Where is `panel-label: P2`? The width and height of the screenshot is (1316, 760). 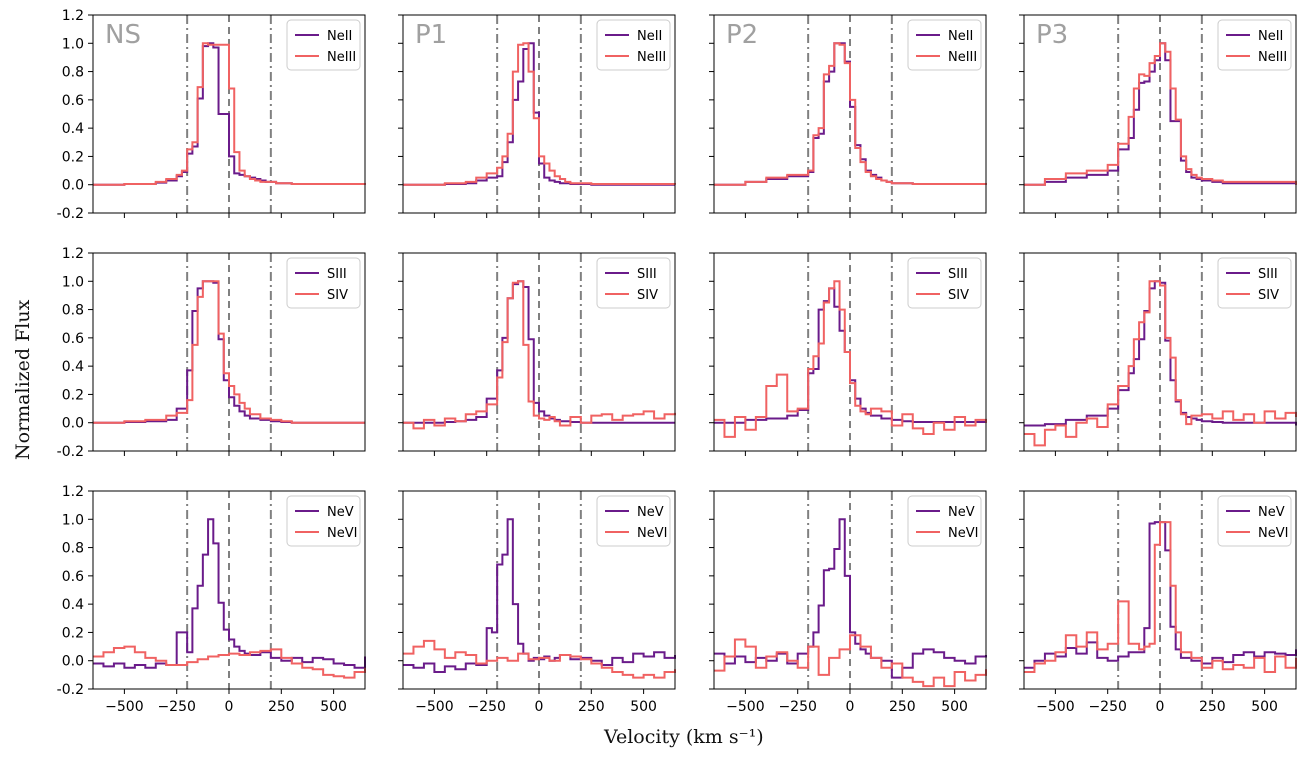
panel-label: P2 is located at coordinates (742, 35).